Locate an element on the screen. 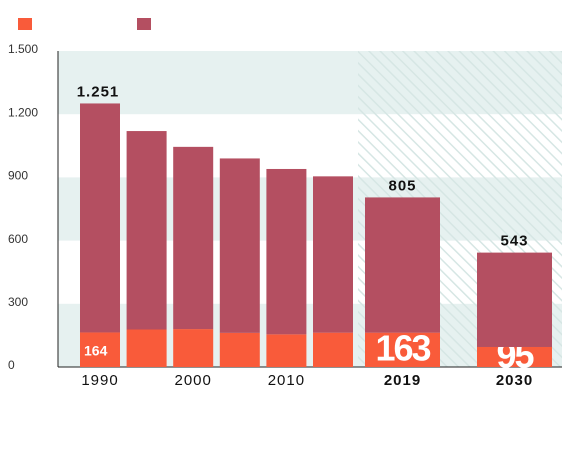 The width and height of the screenshot is (580, 450). x-tick-label: 2019 is located at coordinates (402, 380).